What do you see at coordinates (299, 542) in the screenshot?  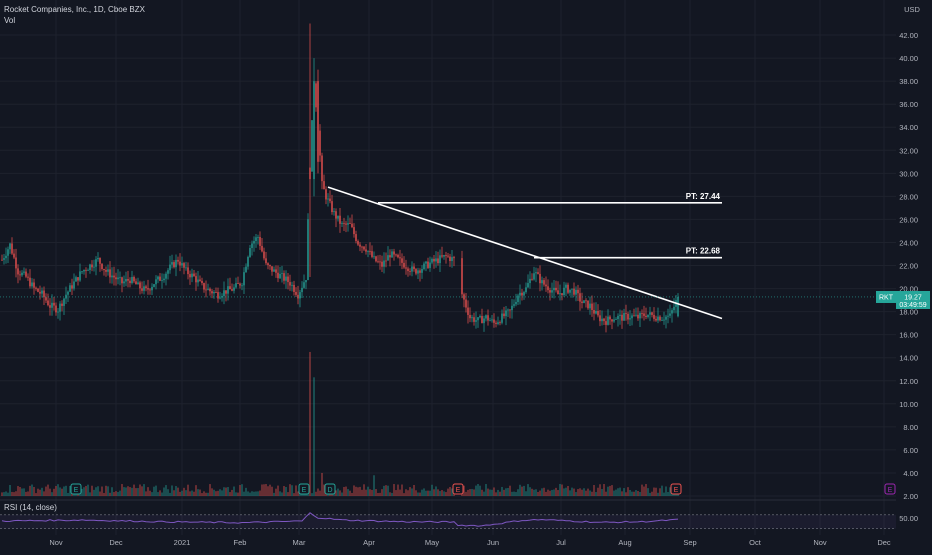 I see `time-tick-label: Mar` at bounding box center [299, 542].